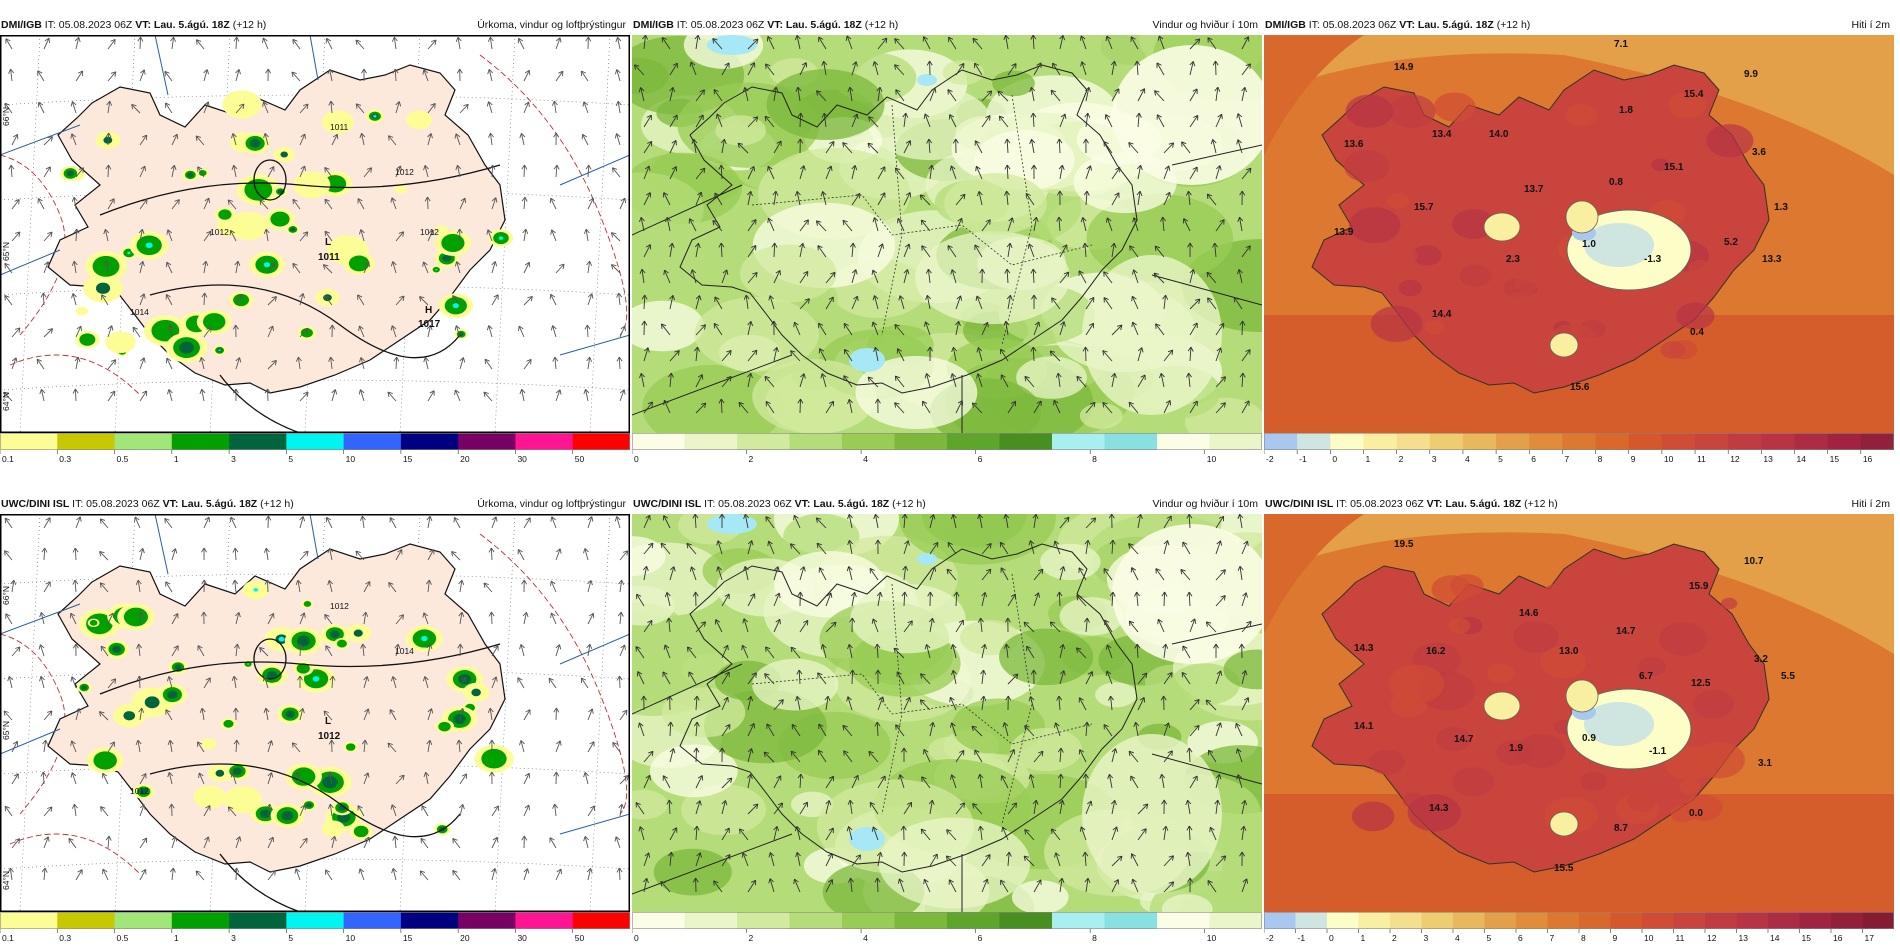 The width and height of the screenshot is (1900, 950). Describe the element at coordinates (1759, 152) in the screenshot. I see `temperature-label: 3.6` at that location.